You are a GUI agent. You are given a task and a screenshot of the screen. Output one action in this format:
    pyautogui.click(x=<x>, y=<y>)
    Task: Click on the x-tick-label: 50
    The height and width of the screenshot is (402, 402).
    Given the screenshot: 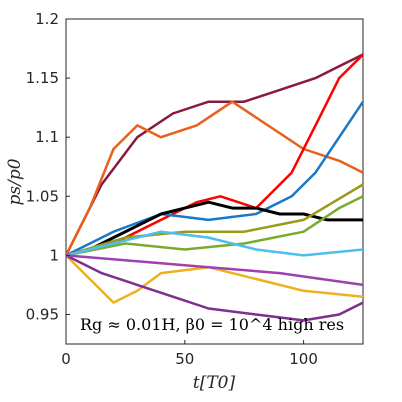 What is the action you would take?
    pyautogui.click(x=184, y=359)
    